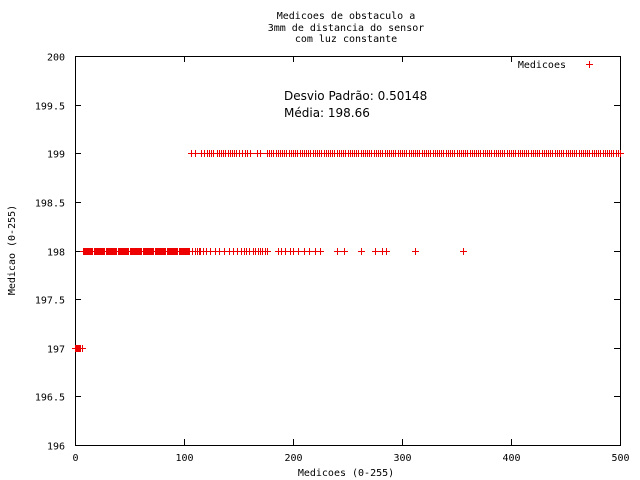  I want to click on y-tick-label: 198, so click(56, 253).